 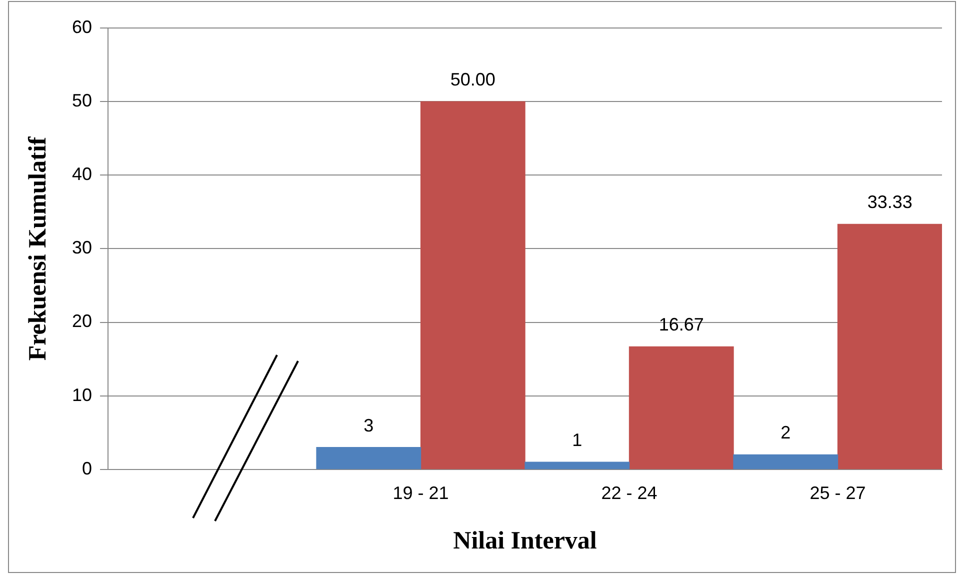 I want to click on x-tick-label: 25 - 27, so click(x=838, y=493).